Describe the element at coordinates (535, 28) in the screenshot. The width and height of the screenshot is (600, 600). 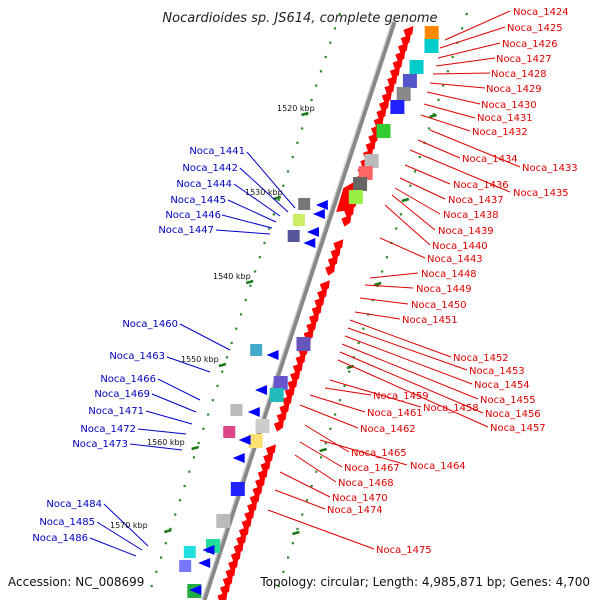
I see `gene-label-noca-1425: Noca_1425` at that location.